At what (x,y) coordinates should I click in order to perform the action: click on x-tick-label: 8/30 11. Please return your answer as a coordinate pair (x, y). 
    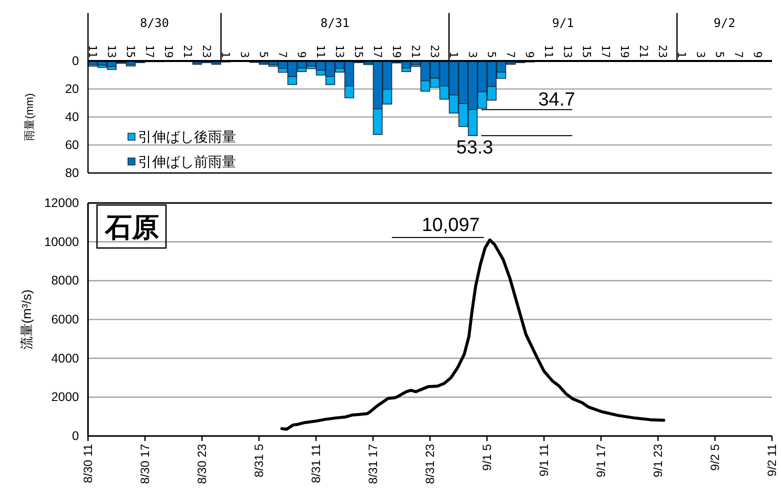
    Looking at the image, I should click on (88, 464).